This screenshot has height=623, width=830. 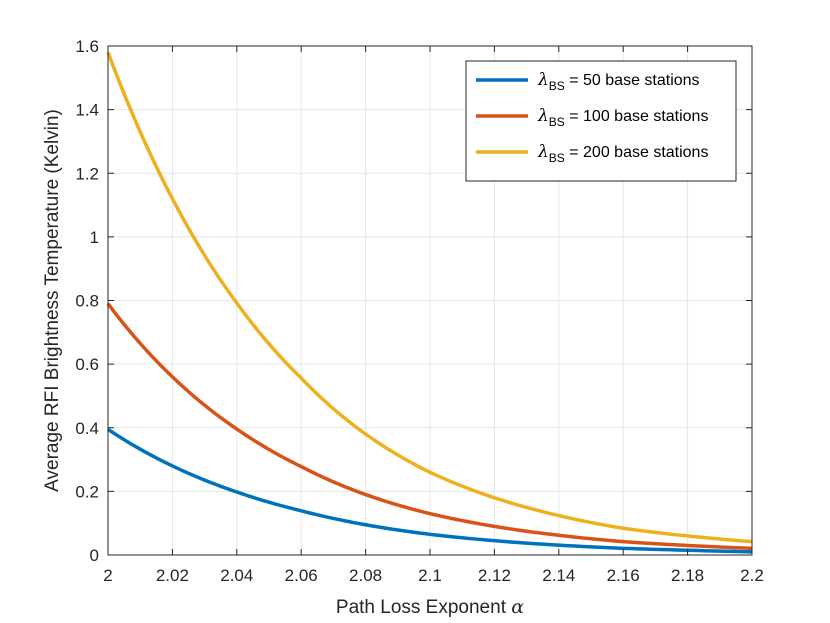 What do you see at coordinates (365, 575) in the screenshot?
I see `x-tick-label: 2.08` at bounding box center [365, 575].